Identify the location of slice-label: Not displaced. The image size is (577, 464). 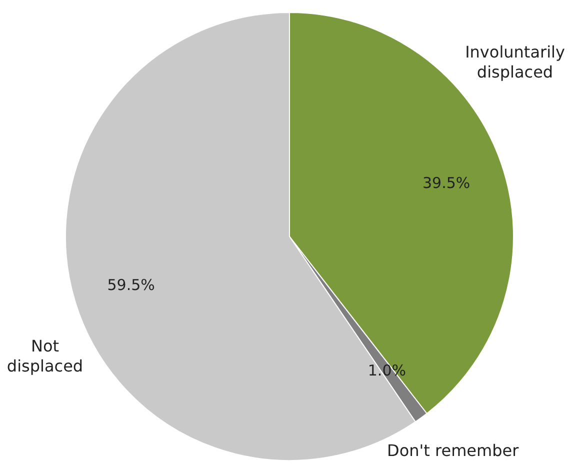
(45, 356).